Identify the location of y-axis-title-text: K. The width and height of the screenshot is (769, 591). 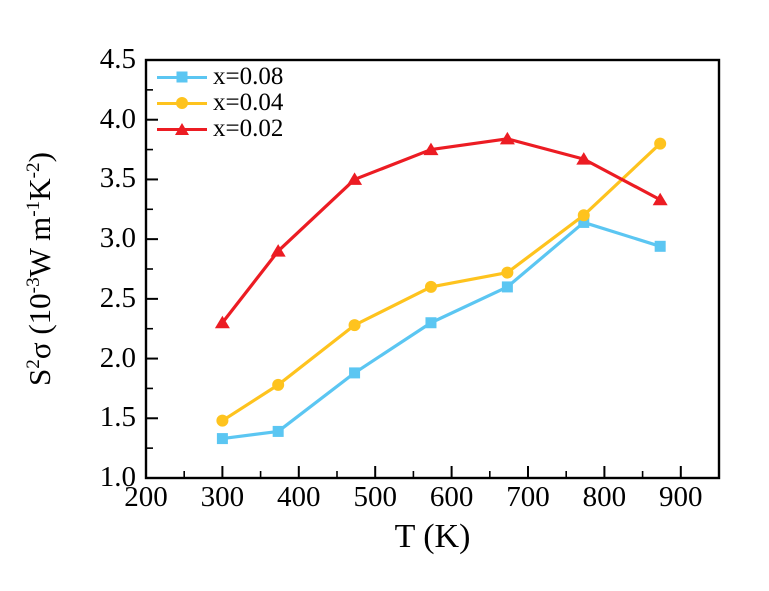
(39, 189).